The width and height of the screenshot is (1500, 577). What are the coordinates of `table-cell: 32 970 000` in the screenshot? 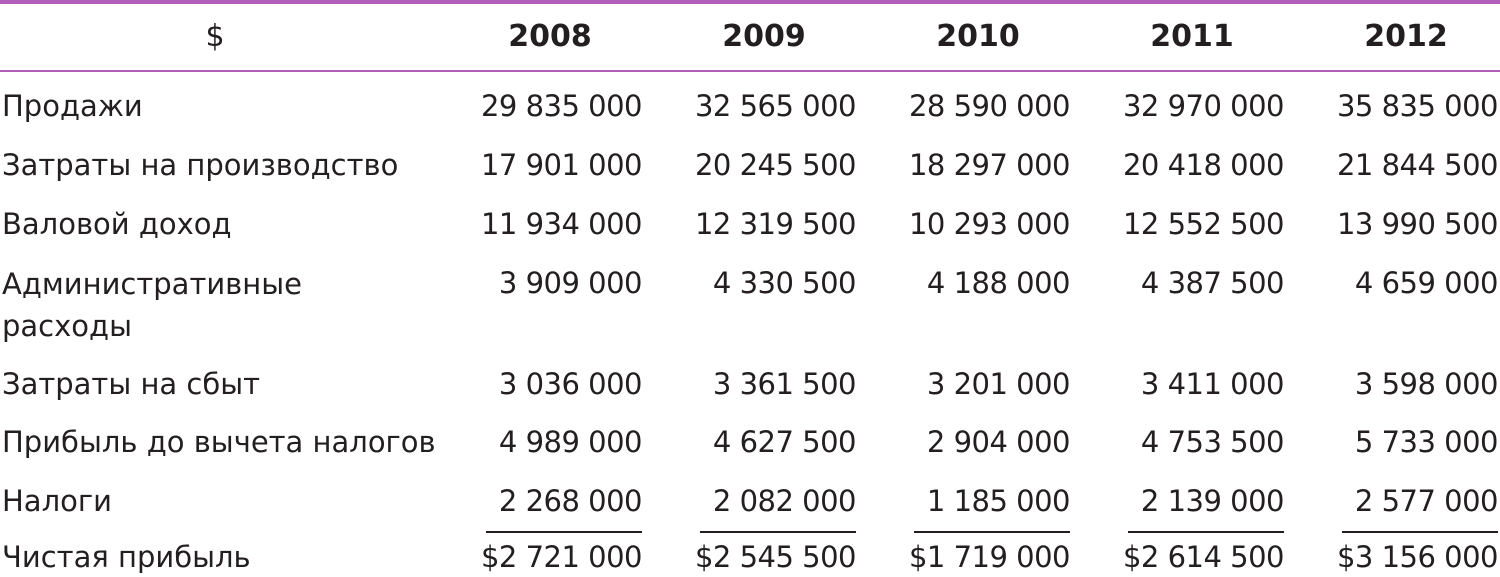 It's located at (1203, 106).